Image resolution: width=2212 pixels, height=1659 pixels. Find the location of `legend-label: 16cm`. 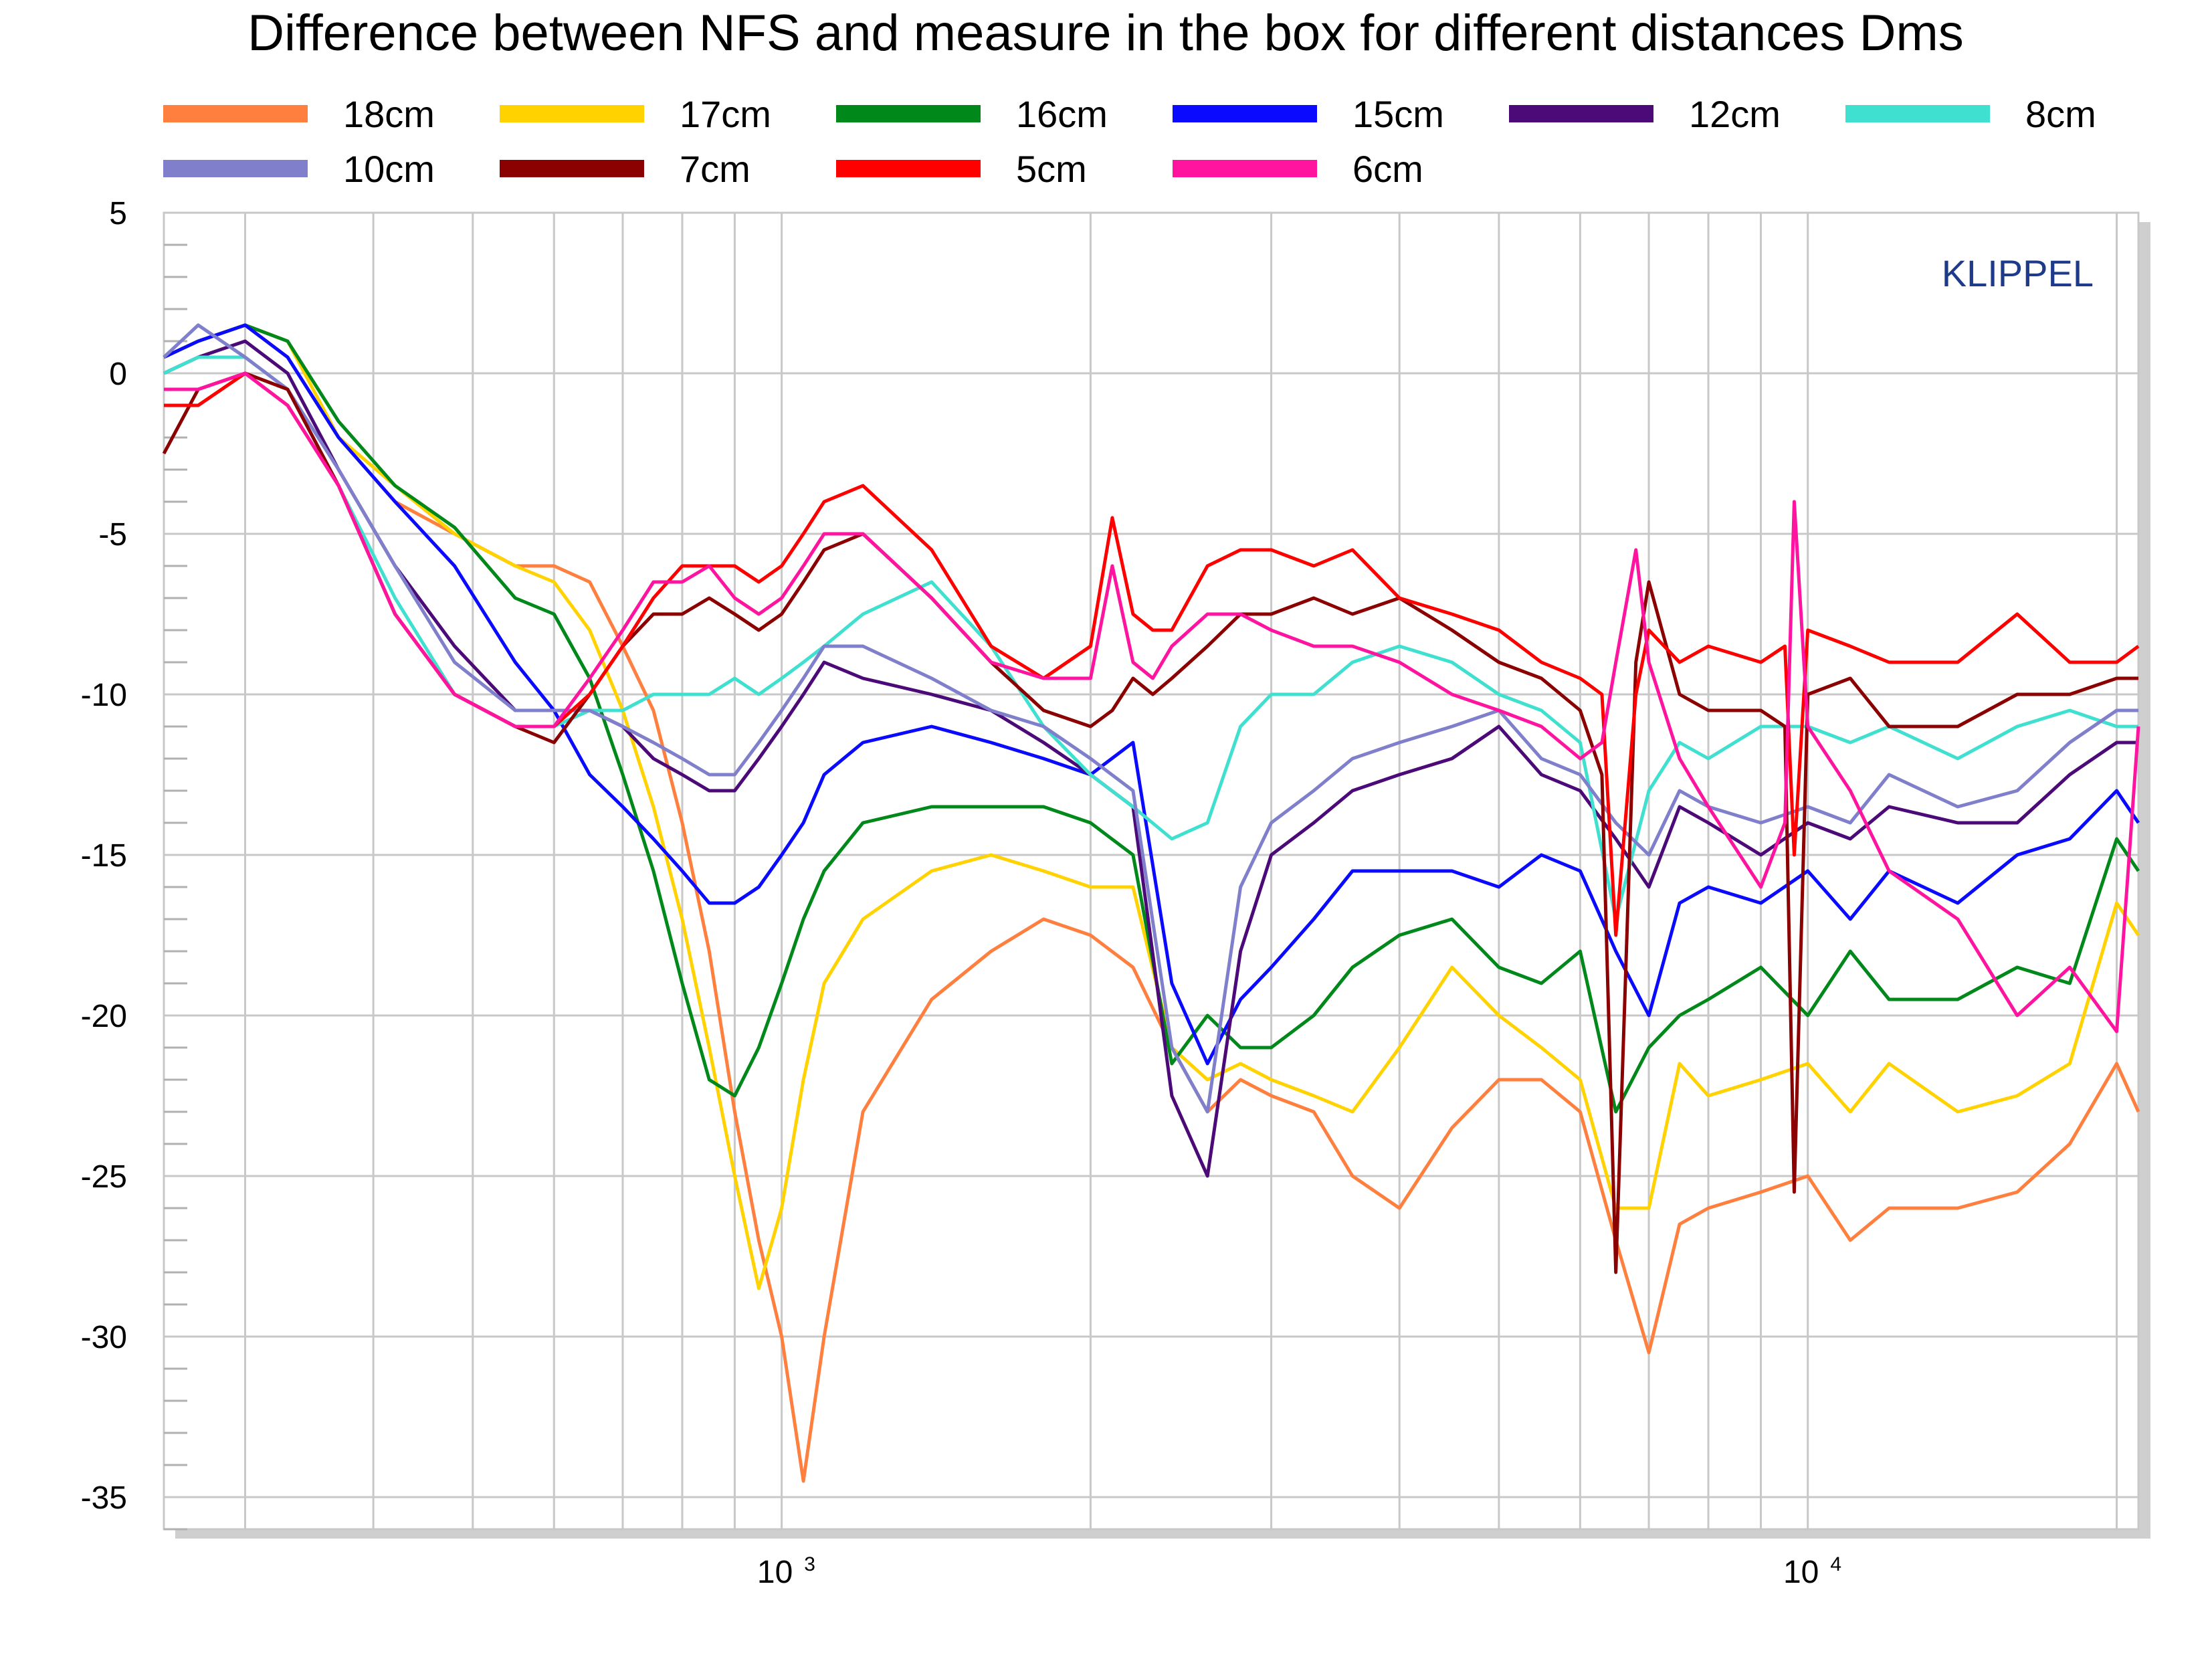

legend-label: 16cm is located at coordinates (1062, 114).